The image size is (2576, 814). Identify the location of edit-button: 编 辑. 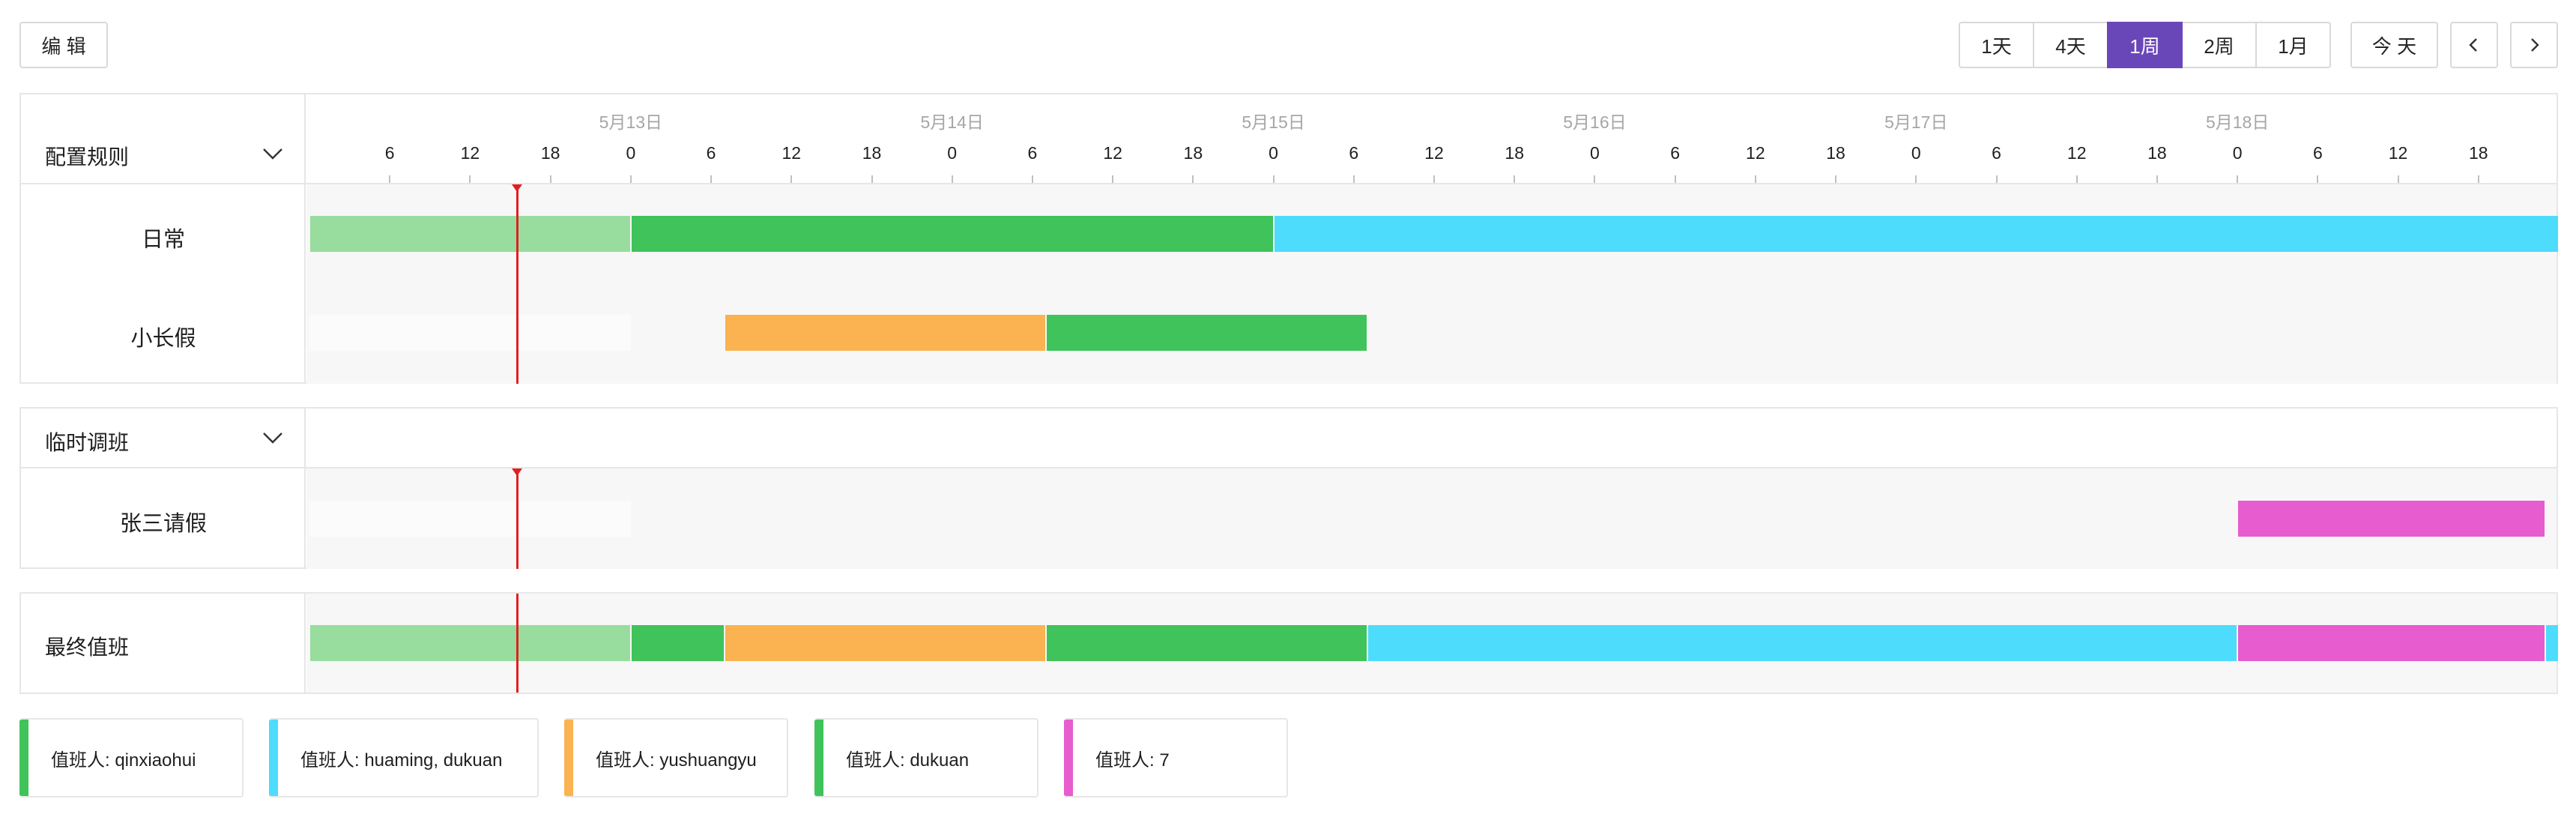
(63, 45).